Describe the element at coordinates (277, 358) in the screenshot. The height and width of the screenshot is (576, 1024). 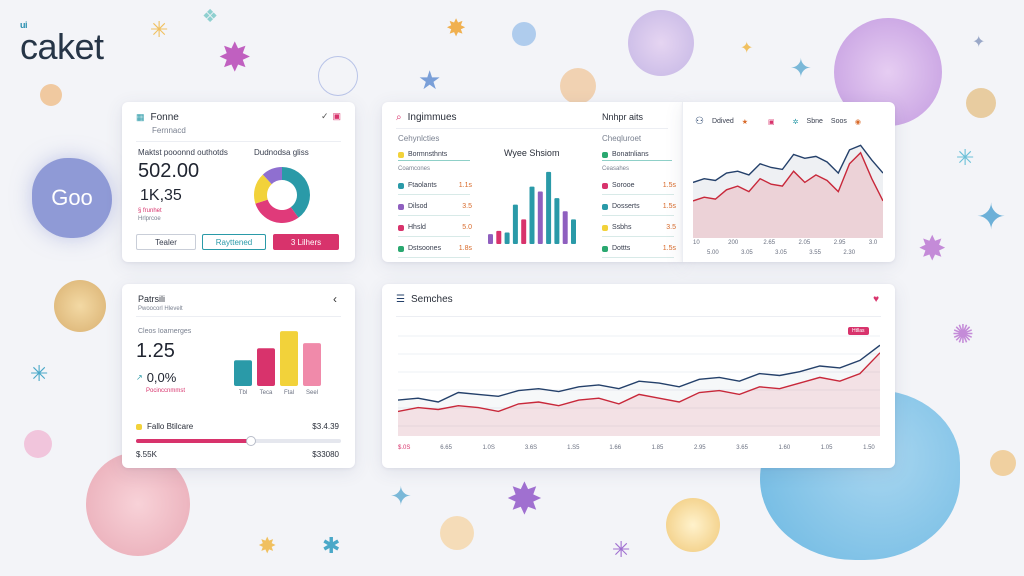
I see `patrali-bar-chart` at that location.